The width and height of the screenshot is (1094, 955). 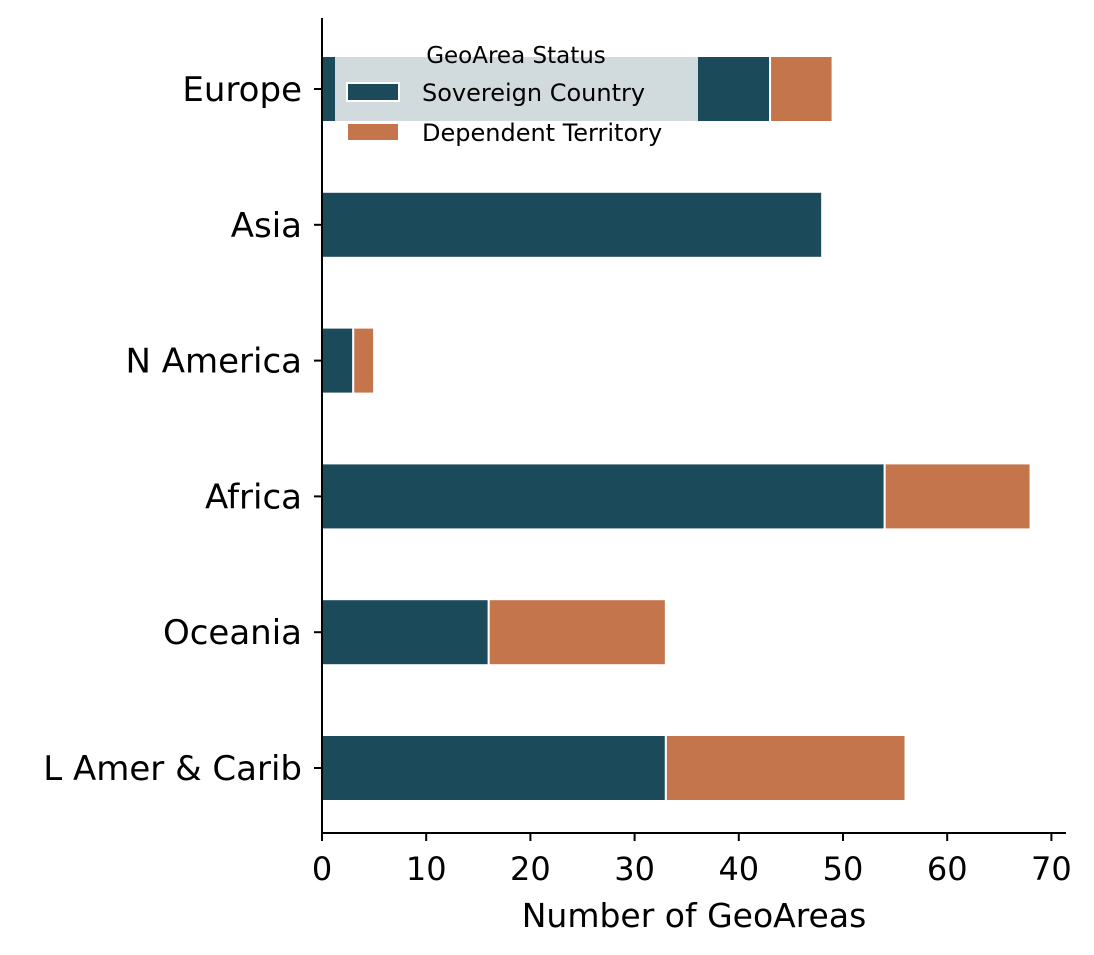 What do you see at coordinates (957, 496) in the screenshot?
I see `bar-dependent-africa` at bounding box center [957, 496].